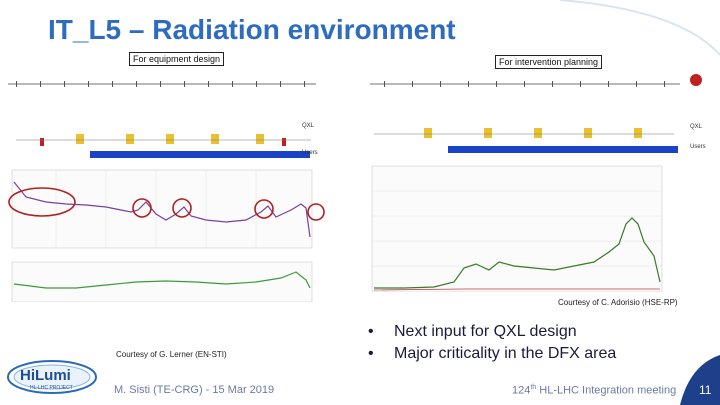  Describe the element at coordinates (700, 380) in the screenshot. I see `page-number-corner` at that location.